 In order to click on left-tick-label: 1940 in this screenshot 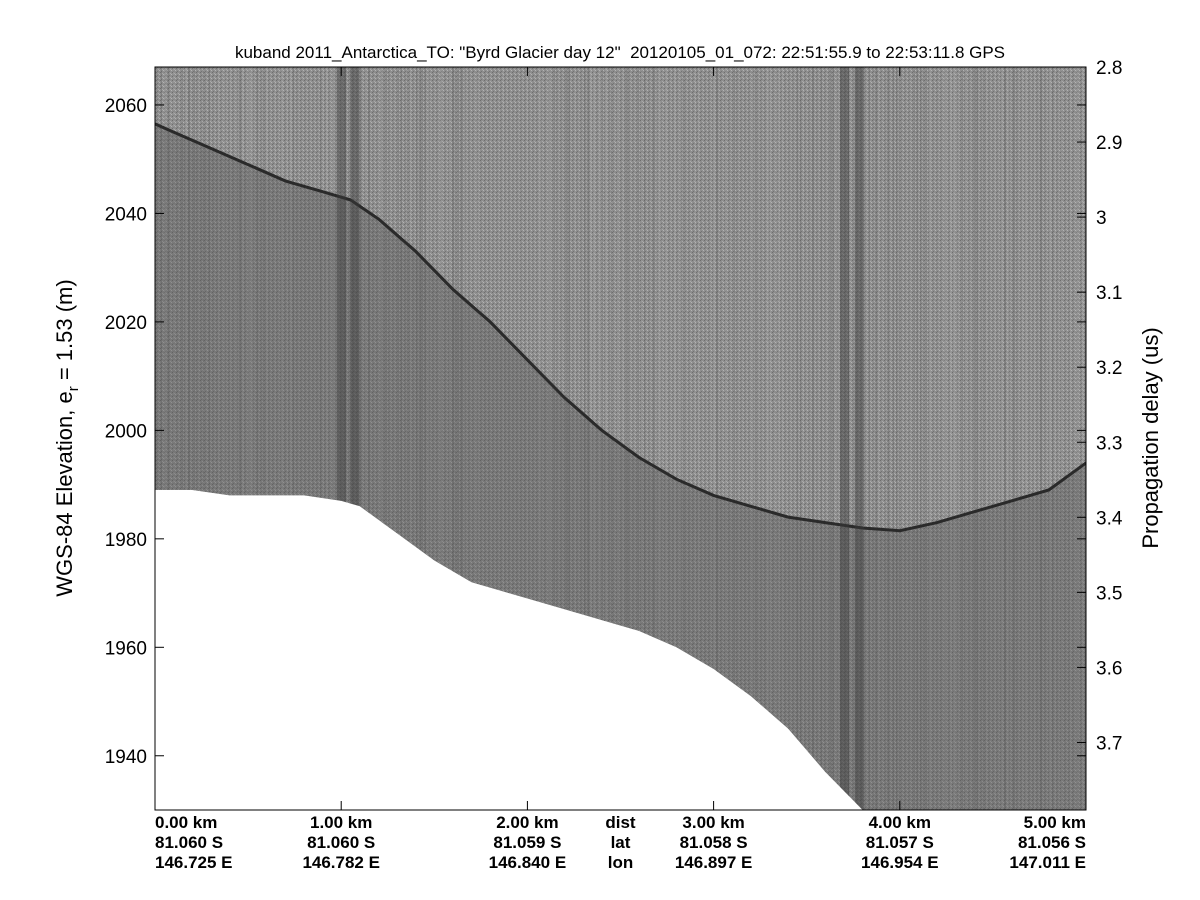, I will do `click(126, 757)`.